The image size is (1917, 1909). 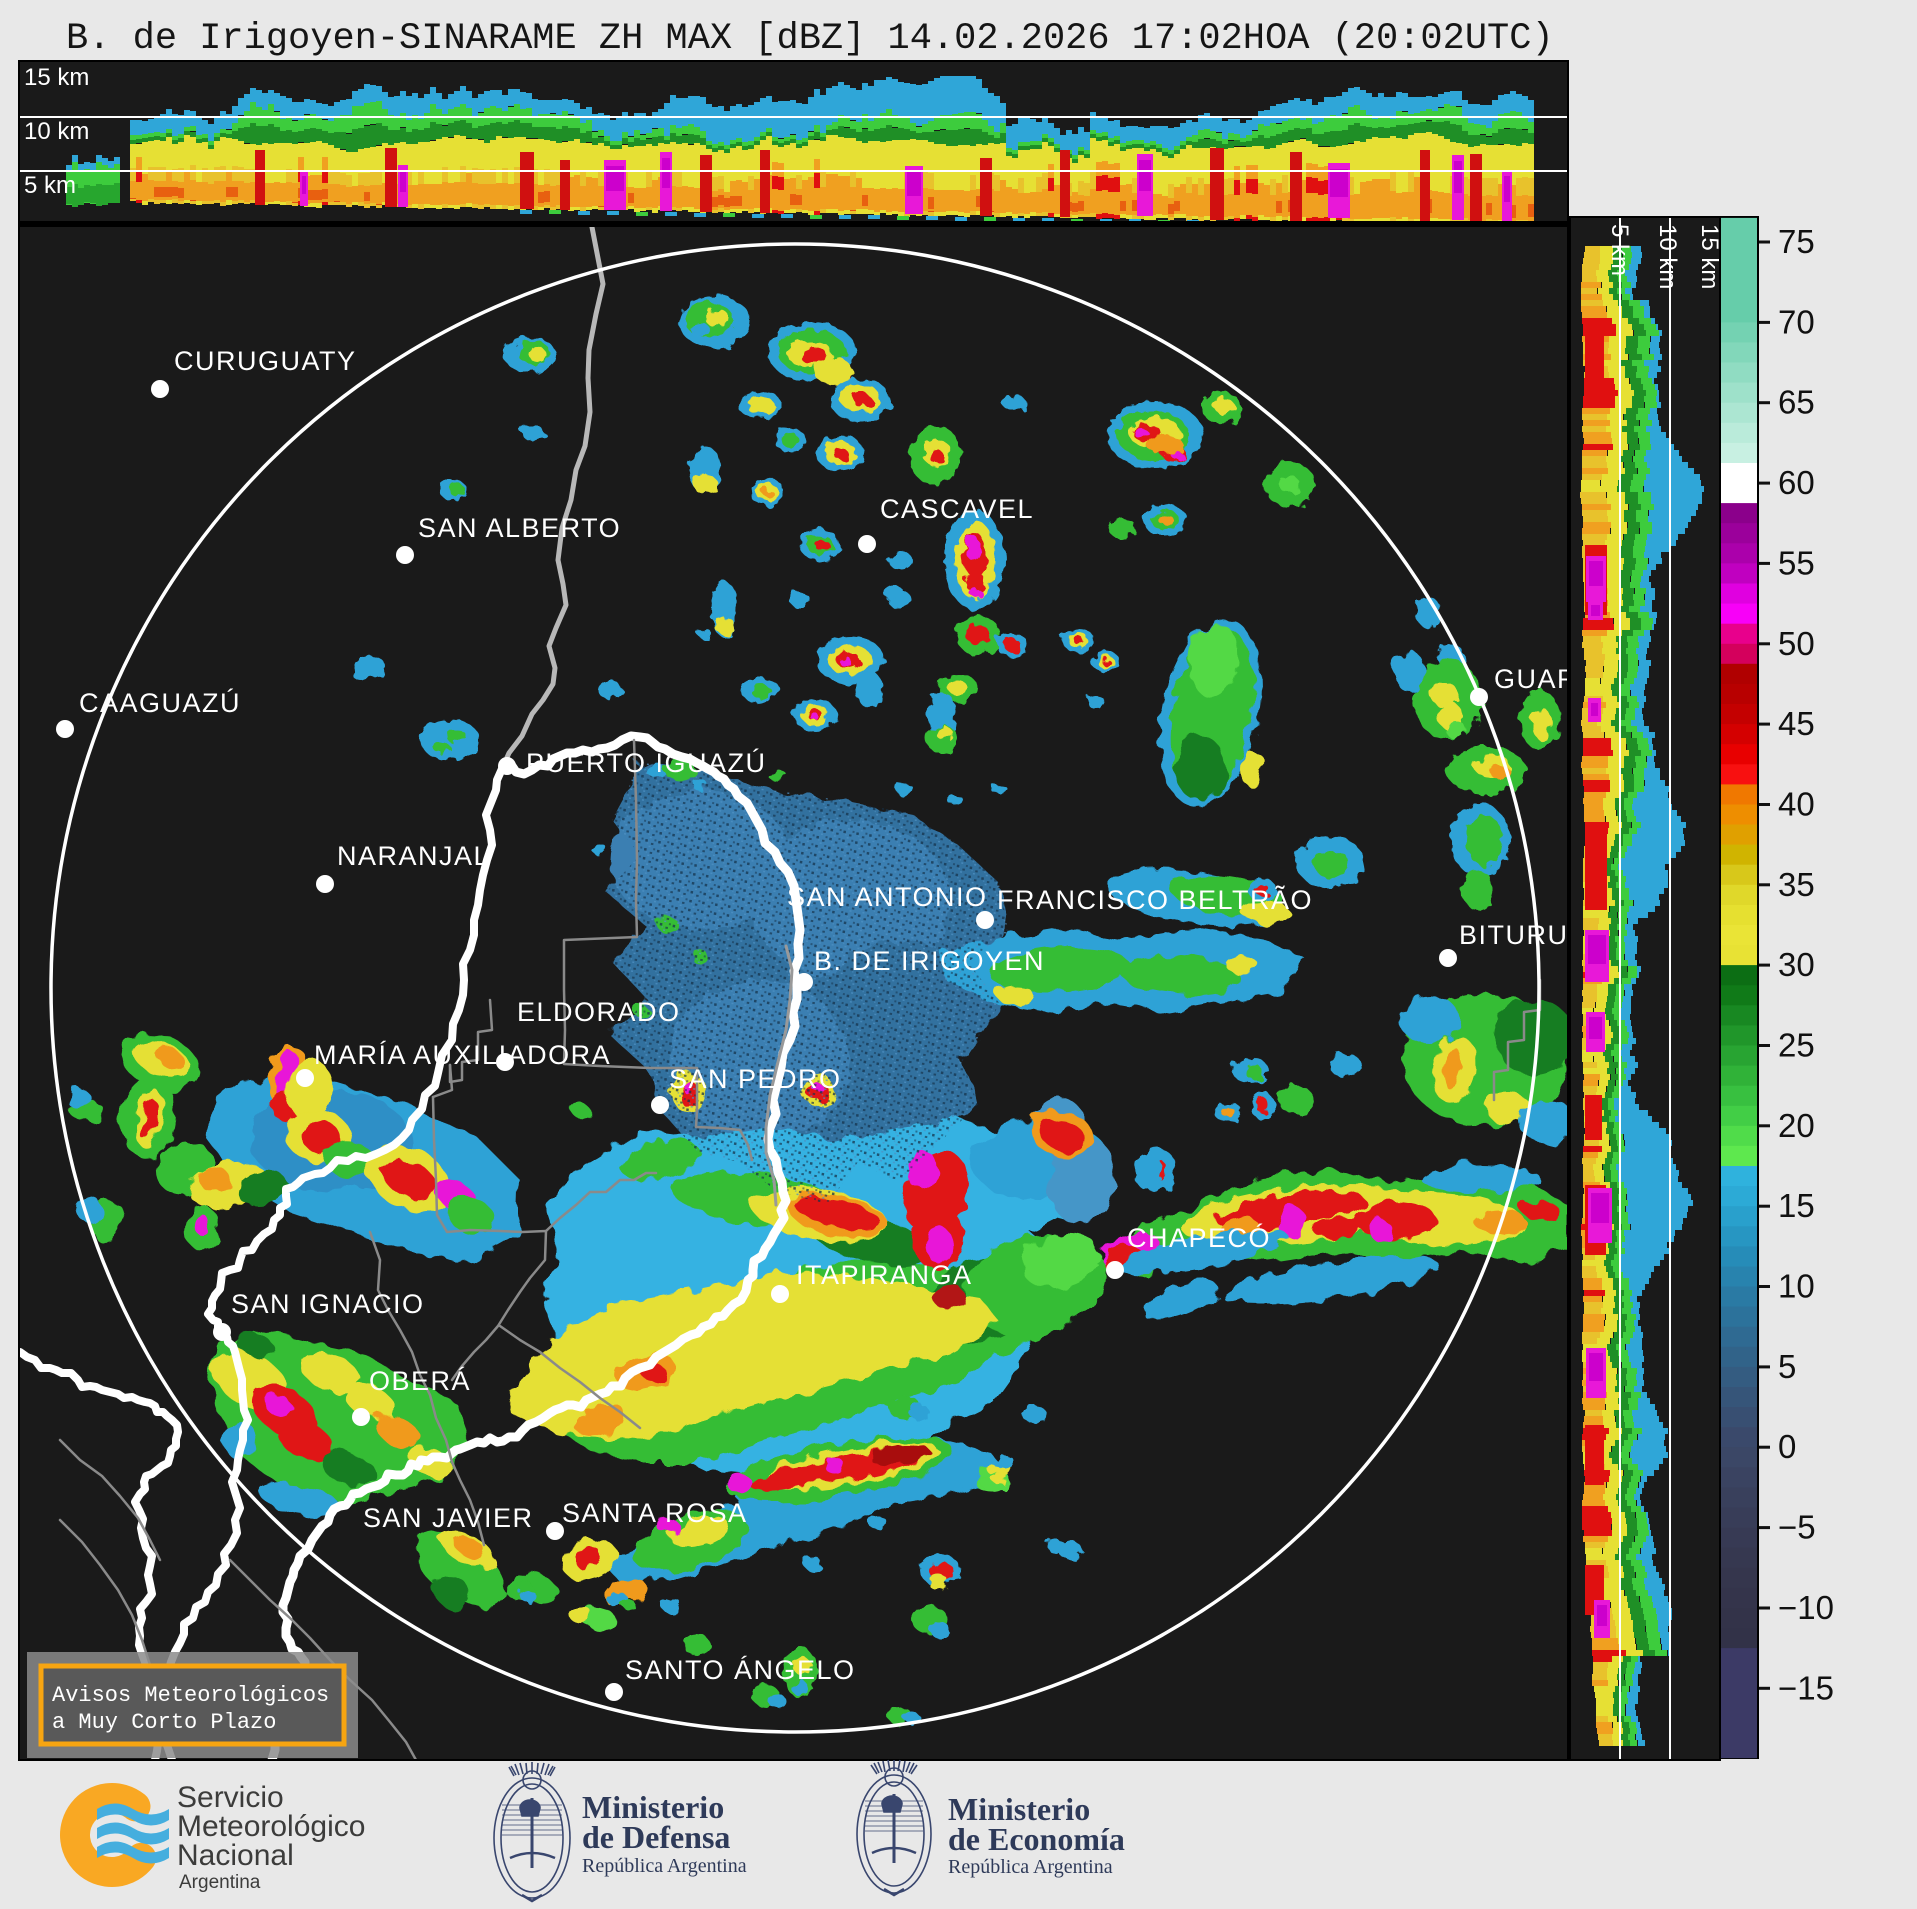 What do you see at coordinates (190, 1695) in the screenshot?
I see `svg-text: Avisos Meteorológicos` at bounding box center [190, 1695].